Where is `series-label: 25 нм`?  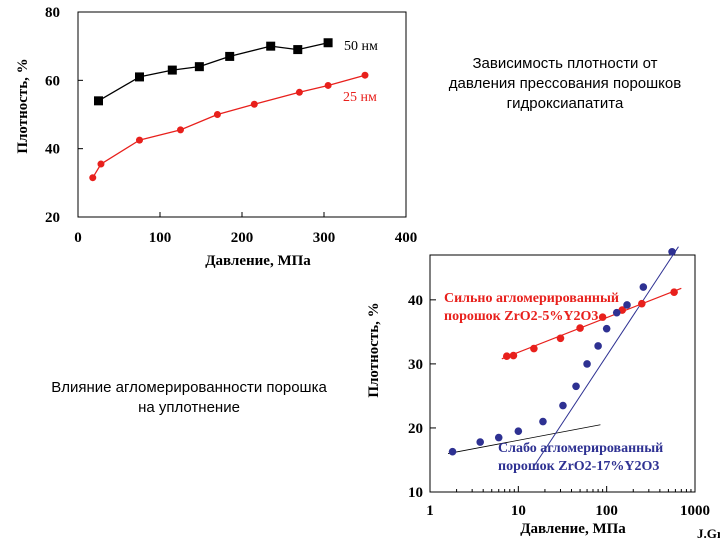
series-label: 25 нм is located at coordinates (360, 97).